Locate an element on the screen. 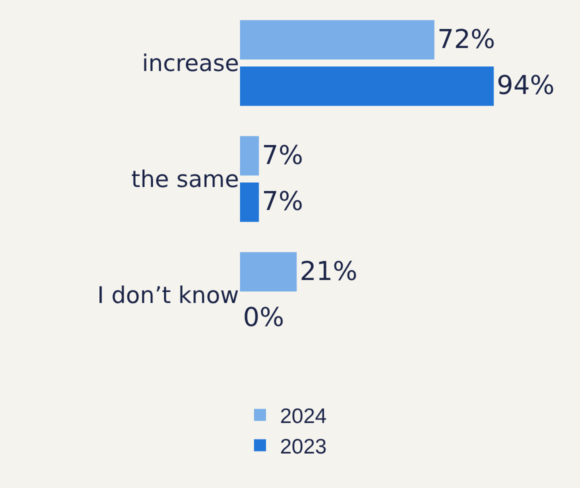  legend-label: 2023 is located at coordinates (303, 446).